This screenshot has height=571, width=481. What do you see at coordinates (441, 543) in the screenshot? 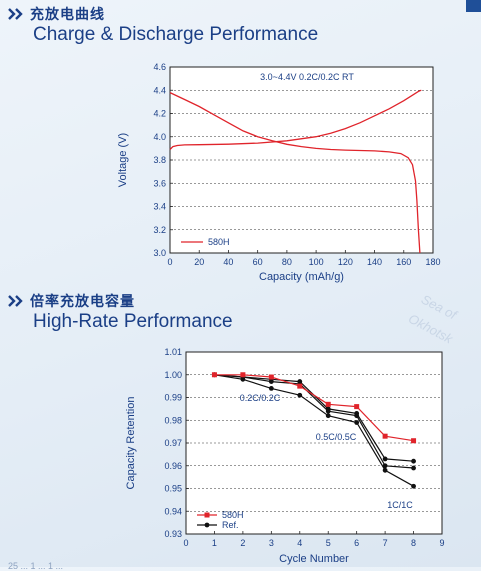
I see `x-tick-label: 9` at bounding box center [441, 543].